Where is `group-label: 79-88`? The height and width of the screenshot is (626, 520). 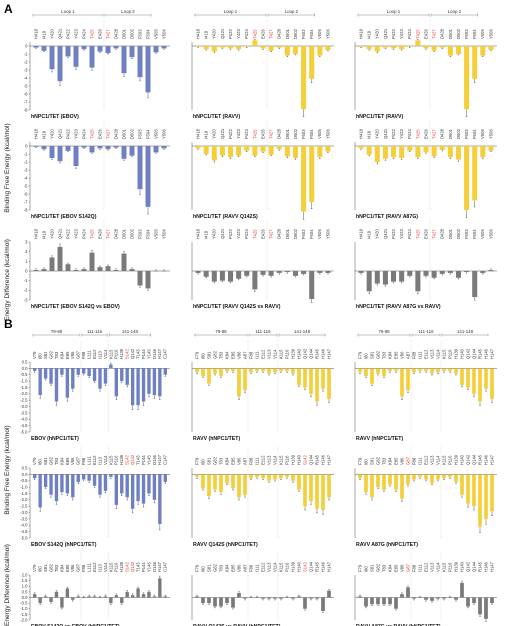
group-label: 79-88 is located at coordinates (384, 331).